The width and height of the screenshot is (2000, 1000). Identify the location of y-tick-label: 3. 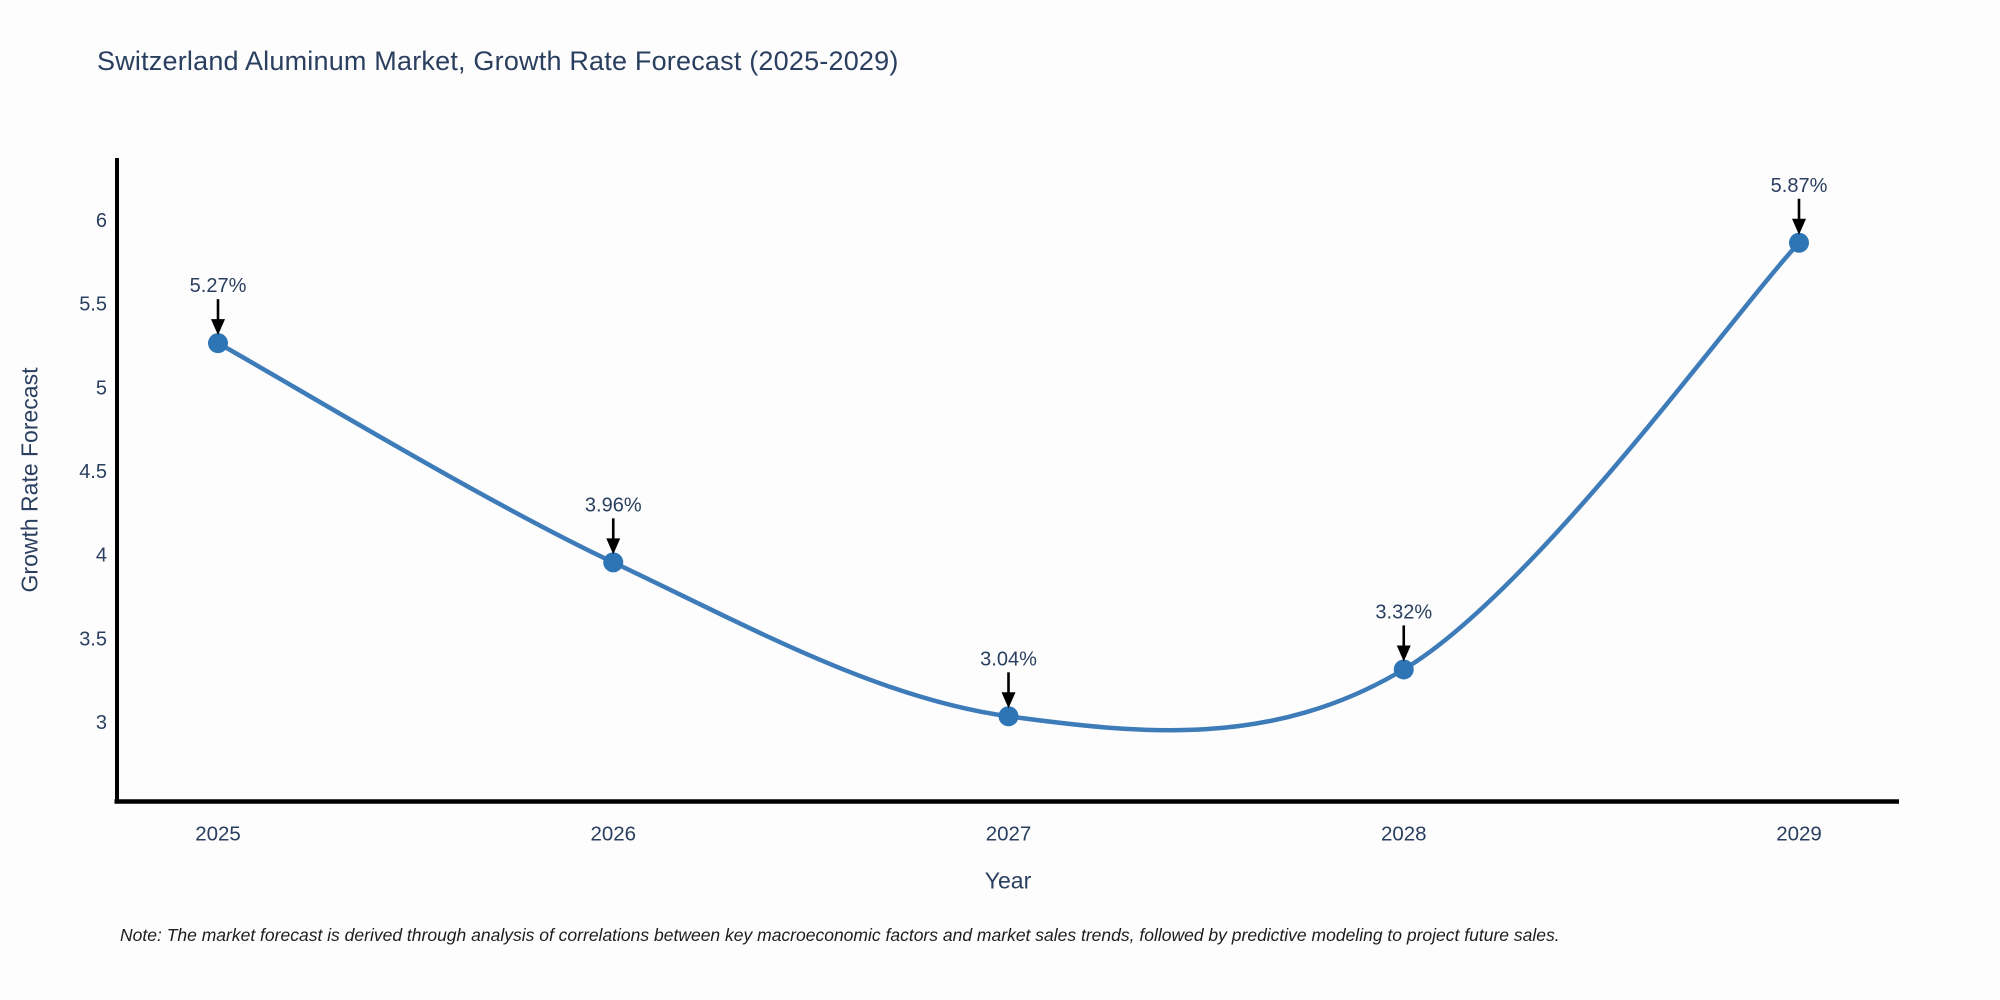
(101, 723).